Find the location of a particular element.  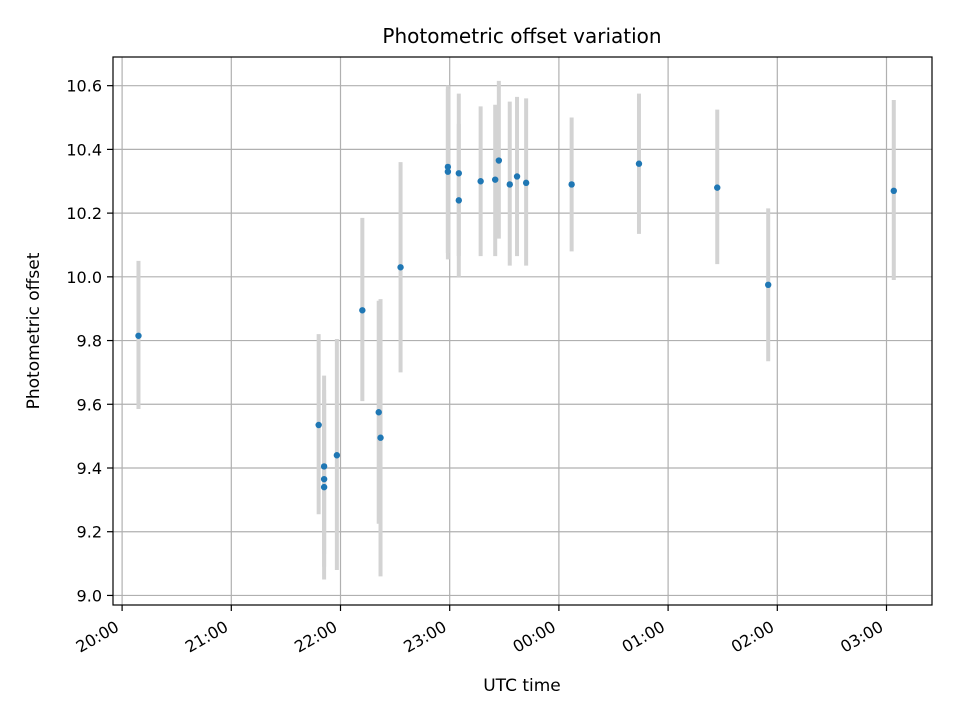

y-tick-label: 10.6 is located at coordinates (84, 86).